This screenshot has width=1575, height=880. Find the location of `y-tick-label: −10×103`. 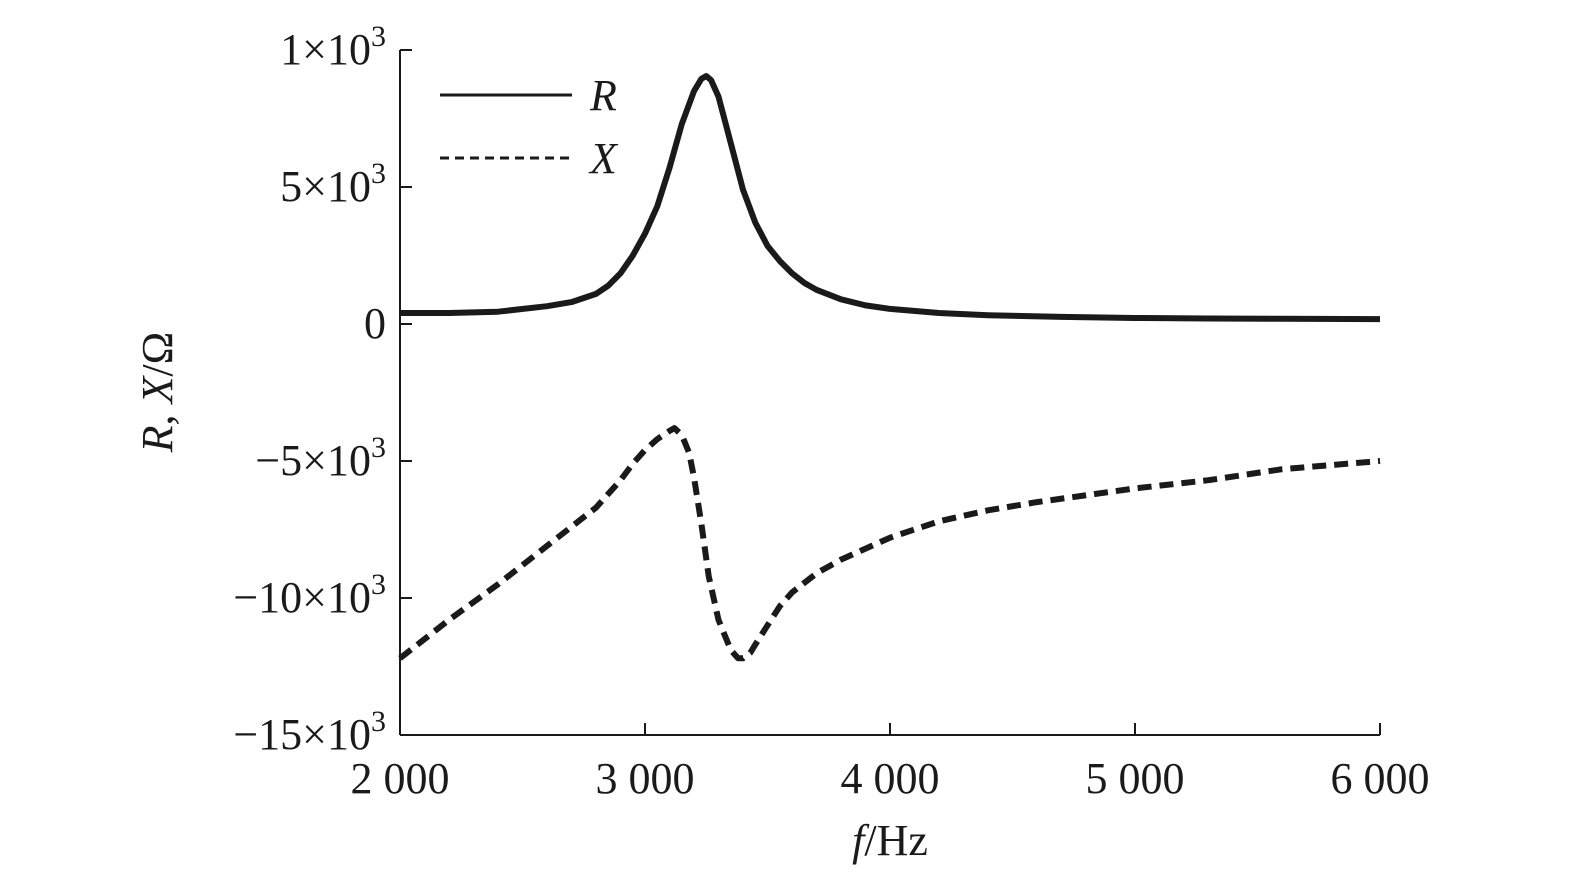

y-tick-label: −10×103 is located at coordinates (309, 595).